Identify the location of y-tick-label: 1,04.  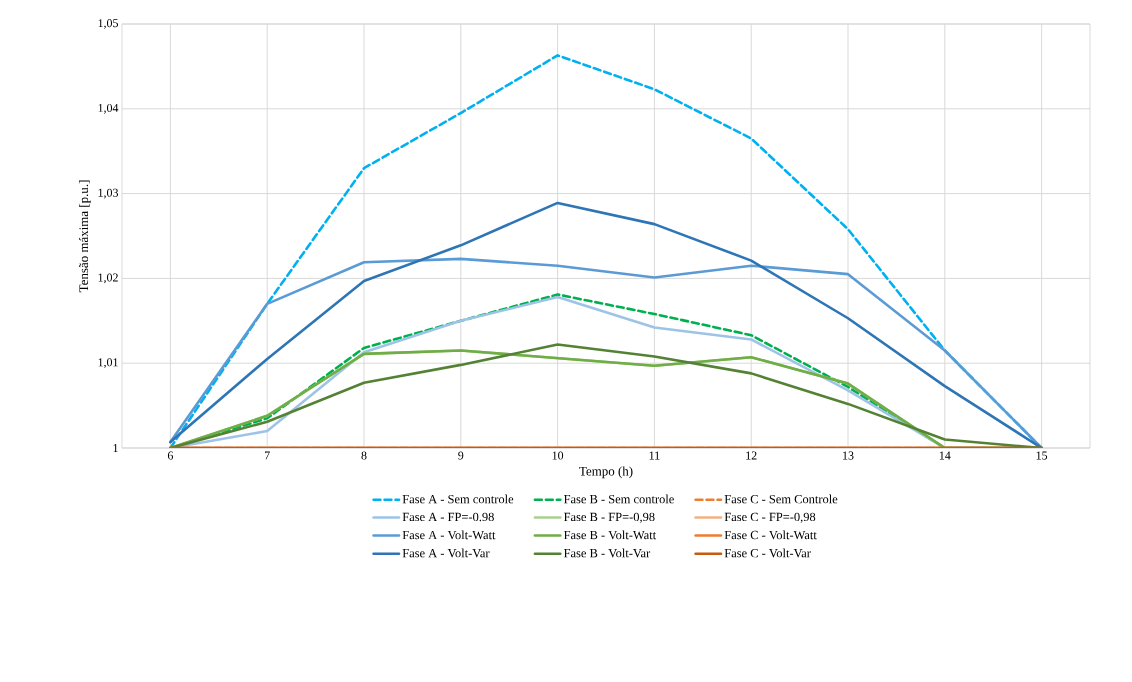
(108, 108).